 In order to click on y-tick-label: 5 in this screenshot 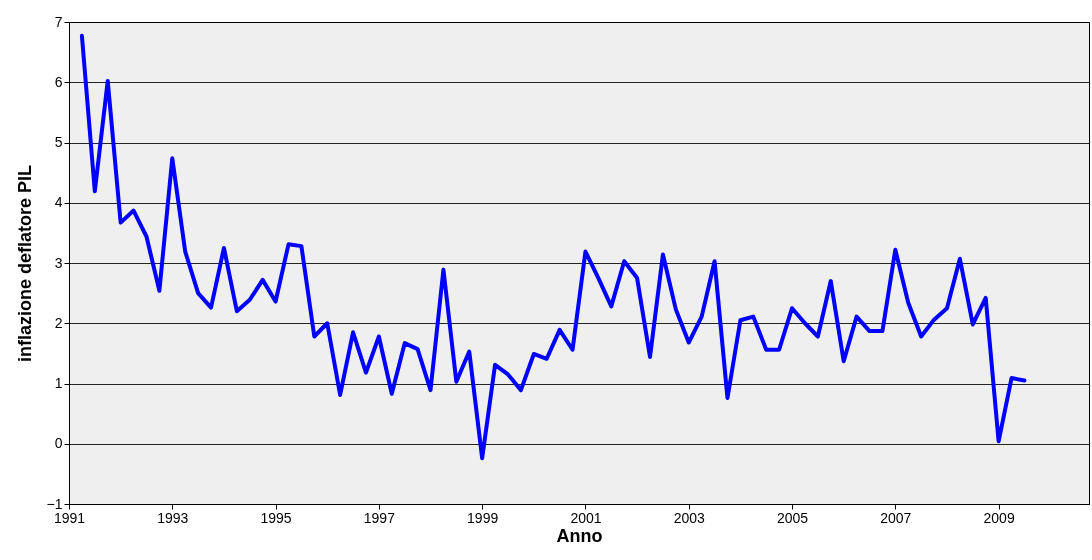, I will do `click(58, 142)`.